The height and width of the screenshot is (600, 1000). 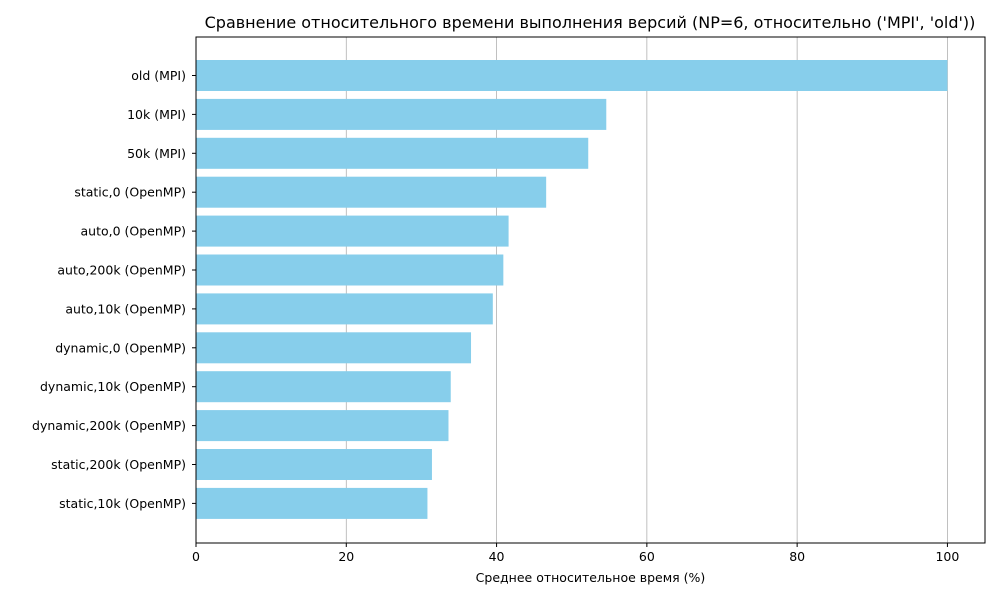 I want to click on y-tick-label: 50k (MPI), so click(x=156, y=153).